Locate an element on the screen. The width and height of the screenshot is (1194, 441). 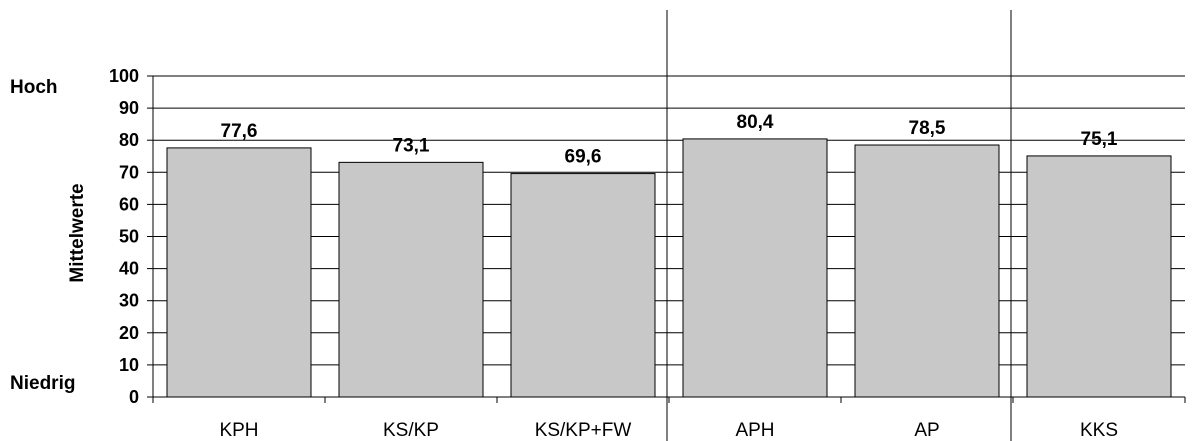
y-axis-label: Mittelwerte is located at coordinates (77, 232).